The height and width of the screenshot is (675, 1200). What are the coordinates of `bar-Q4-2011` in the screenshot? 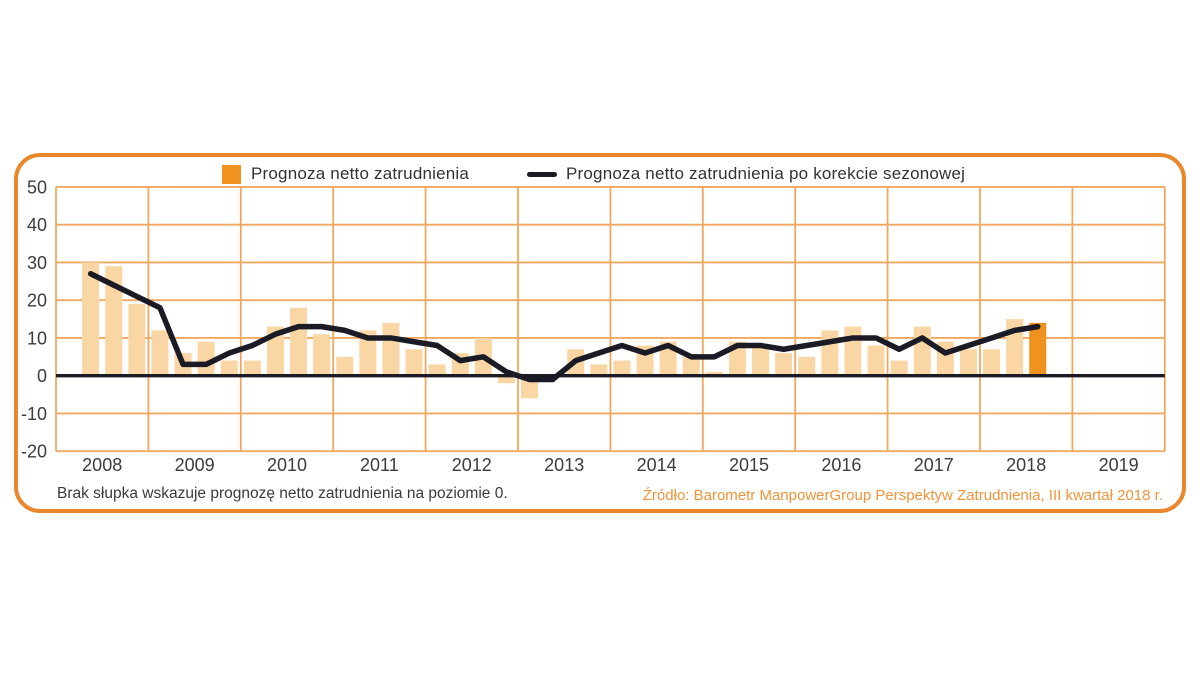 It's located at (414, 362).